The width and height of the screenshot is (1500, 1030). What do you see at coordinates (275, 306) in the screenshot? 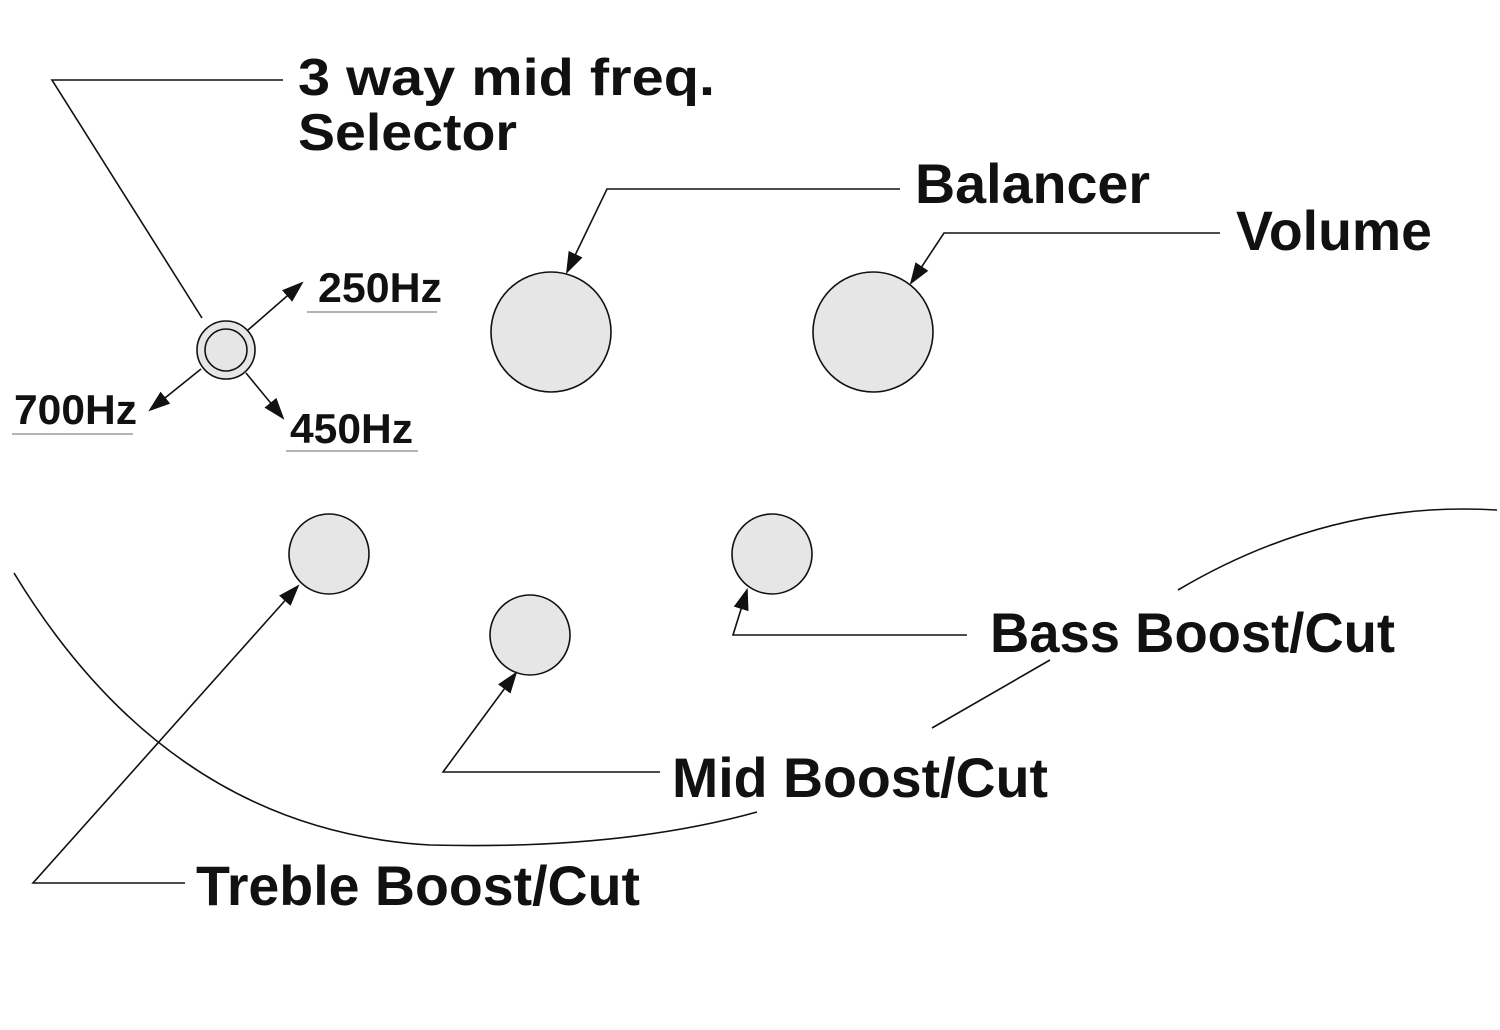
I see `arrow-250hz` at bounding box center [275, 306].